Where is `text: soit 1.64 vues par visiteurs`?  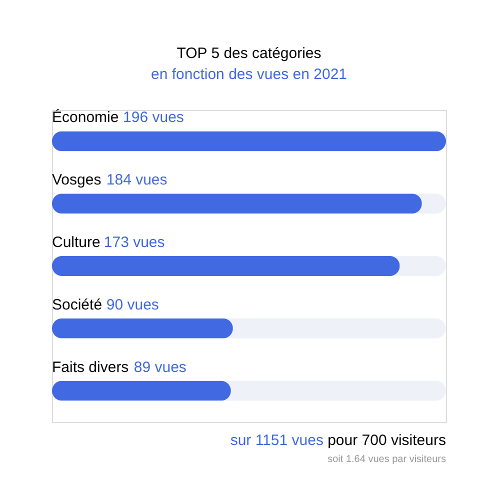
text: soit 1.64 vues par visiteurs is located at coordinates (387, 459).